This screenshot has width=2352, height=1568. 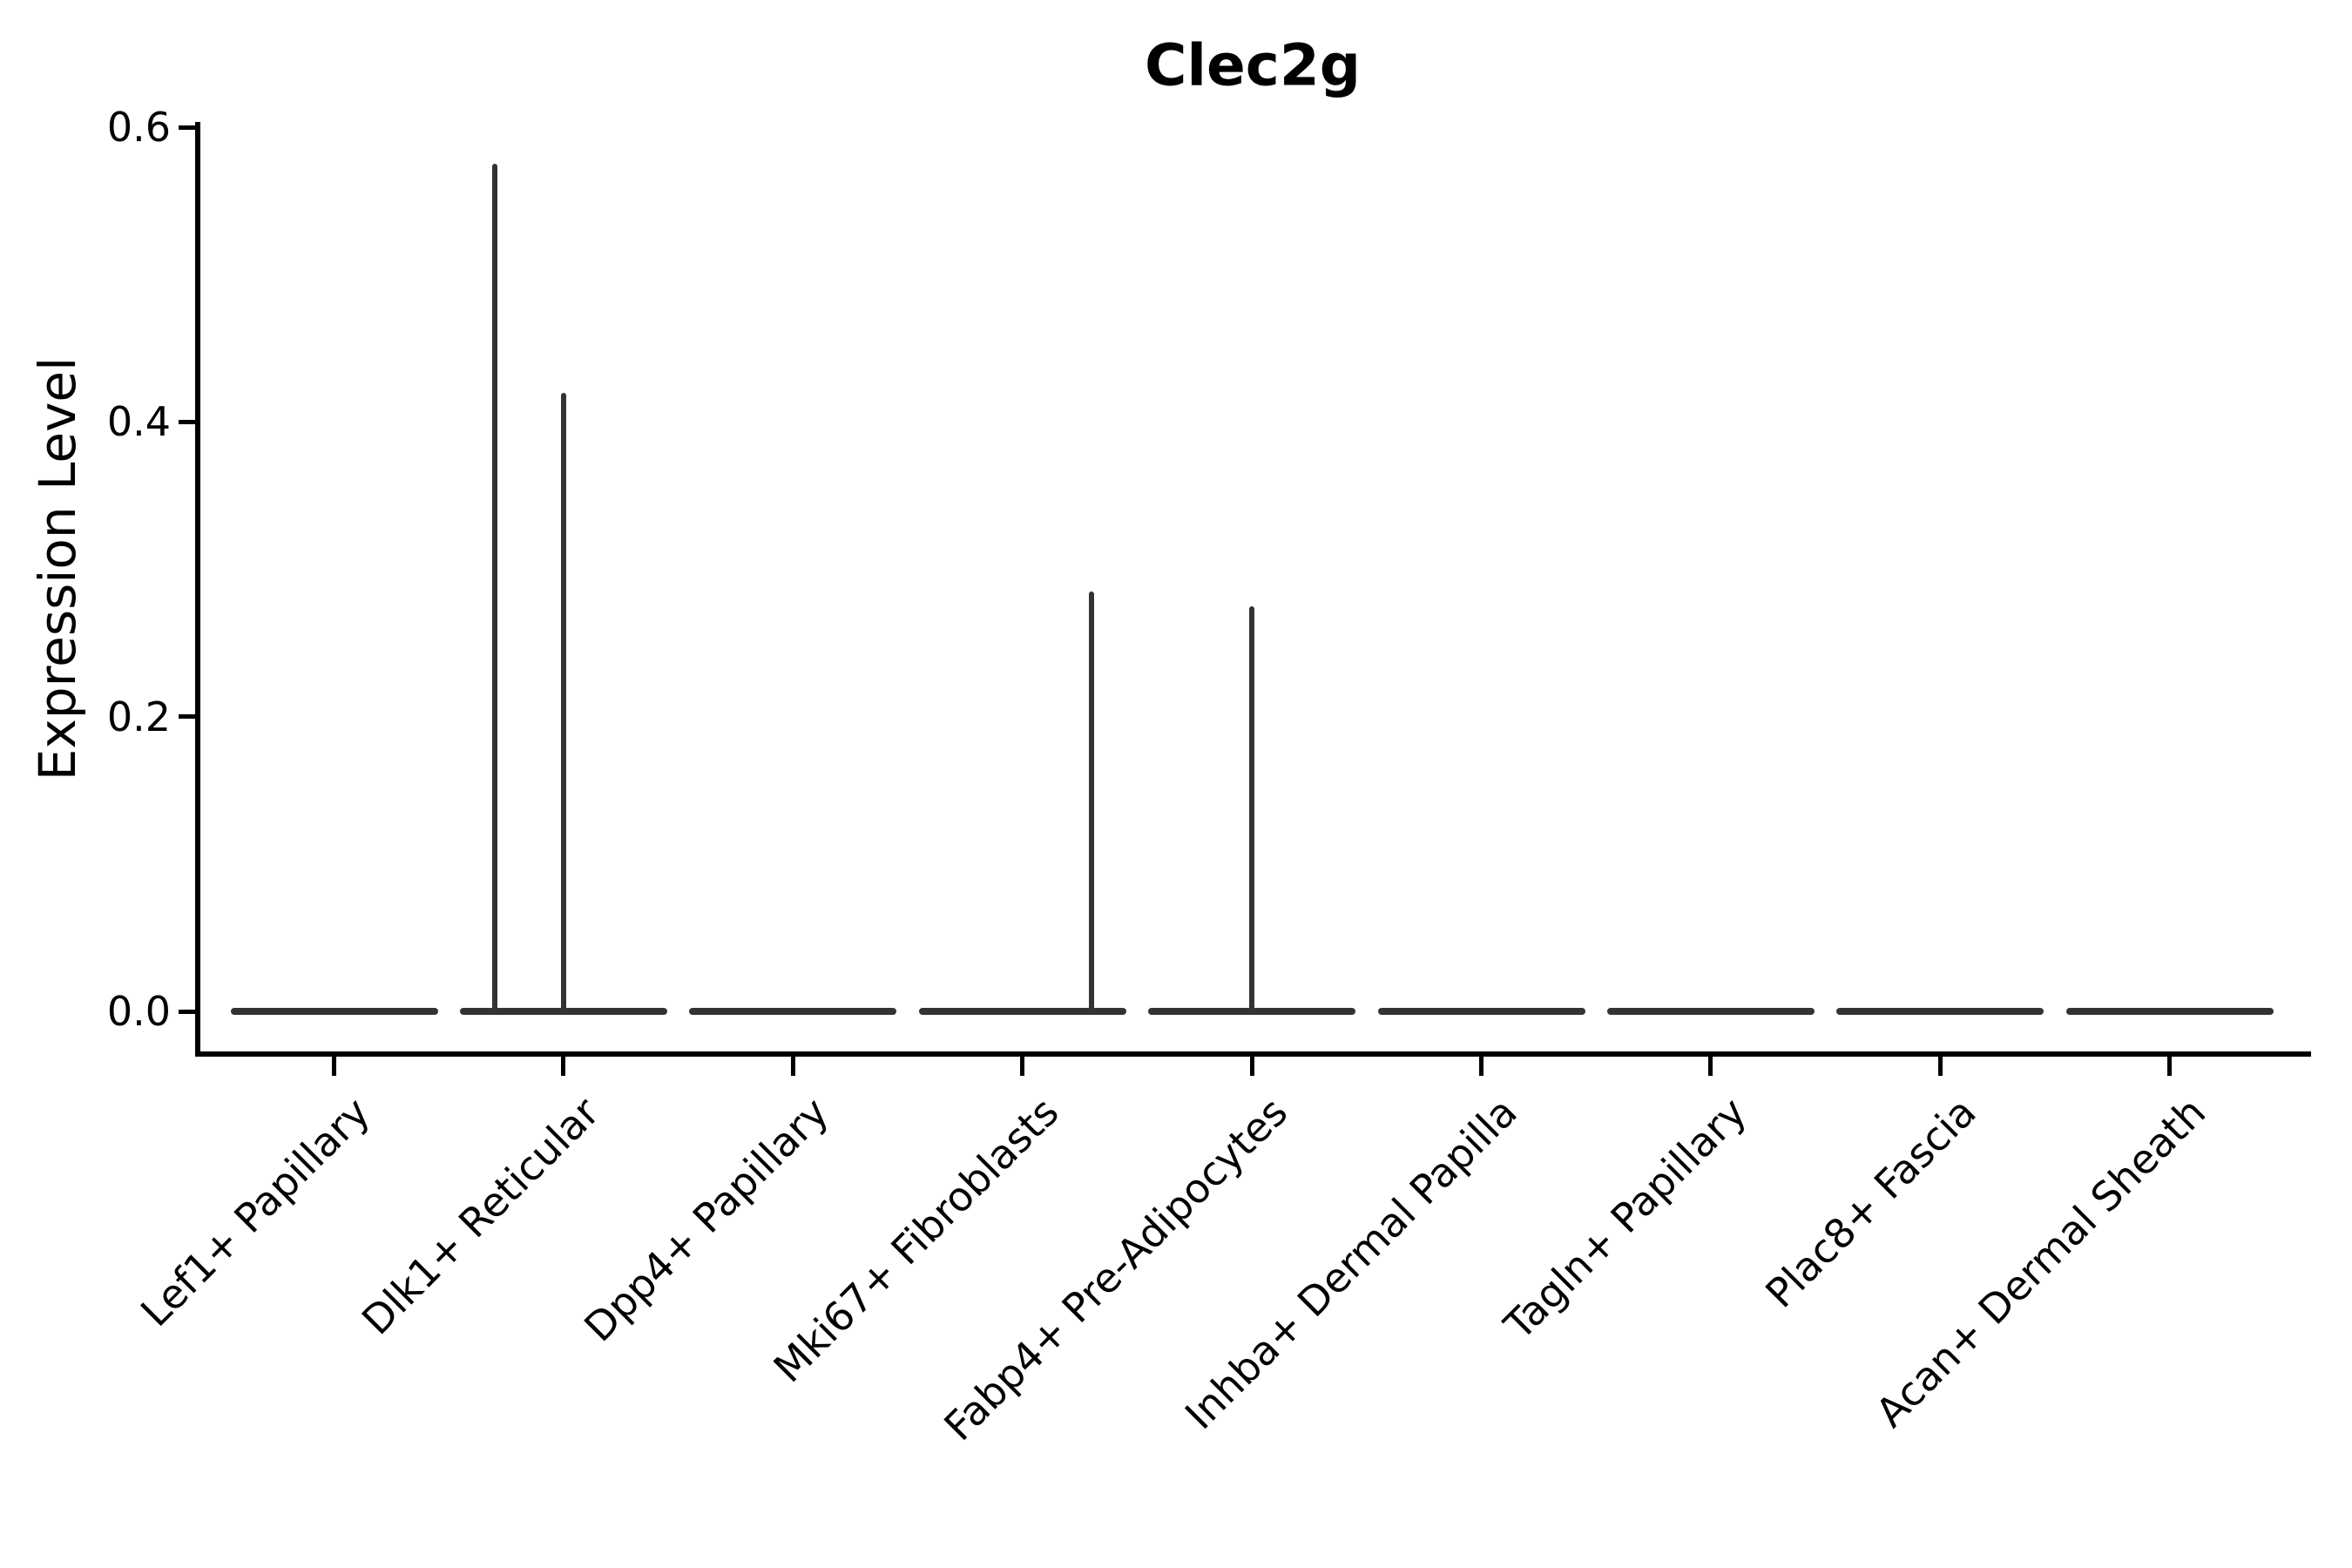 What do you see at coordinates (706, 1219) in the screenshot?
I see `x-tick-label: Dpp4+ Papillary` at bounding box center [706, 1219].